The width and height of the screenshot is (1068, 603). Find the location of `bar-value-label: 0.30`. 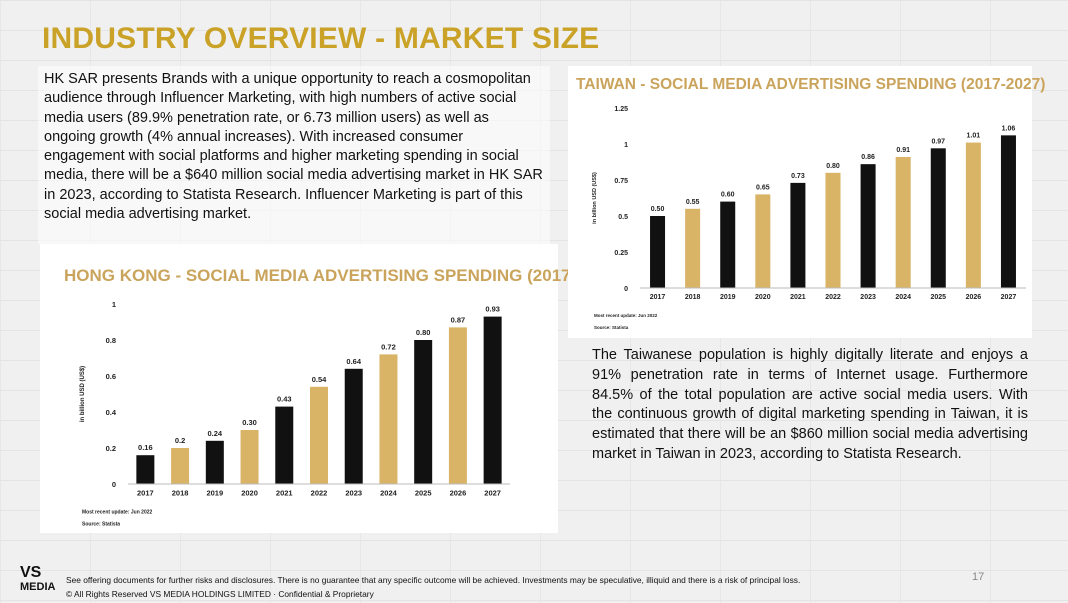

bar-value-label: 0.30 is located at coordinates (249, 422).